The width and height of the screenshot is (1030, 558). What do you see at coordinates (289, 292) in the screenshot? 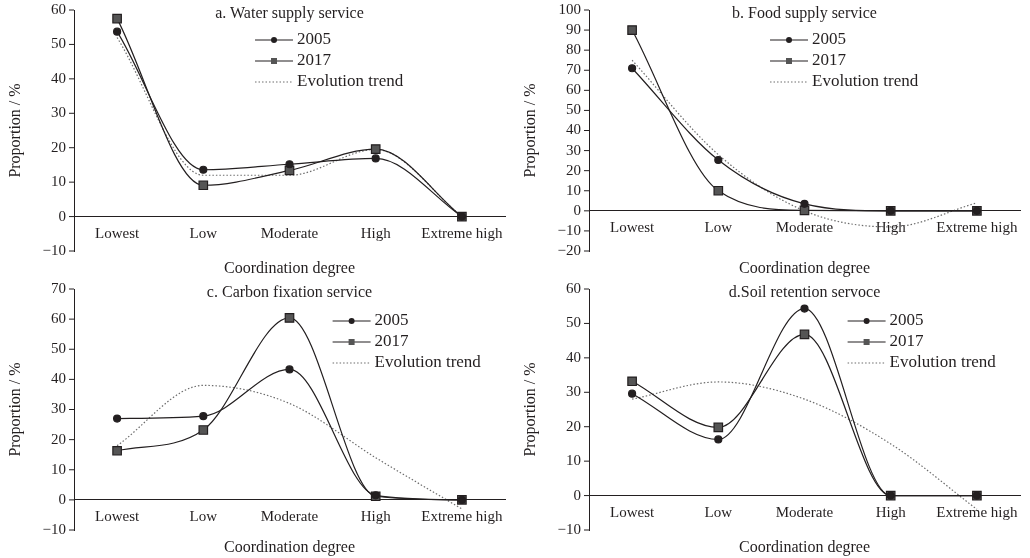
I see `chart-title: c. Carbon fixation service` at bounding box center [289, 292].